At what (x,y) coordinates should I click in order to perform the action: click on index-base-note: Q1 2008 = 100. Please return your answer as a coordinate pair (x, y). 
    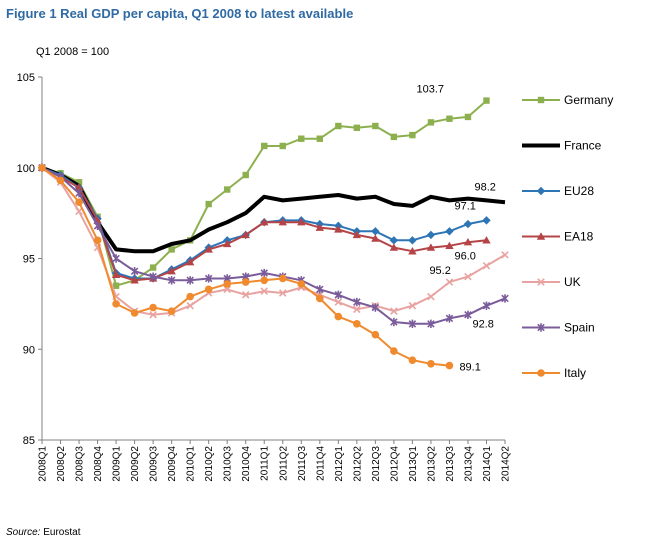
    Looking at the image, I should click on (73, 52).